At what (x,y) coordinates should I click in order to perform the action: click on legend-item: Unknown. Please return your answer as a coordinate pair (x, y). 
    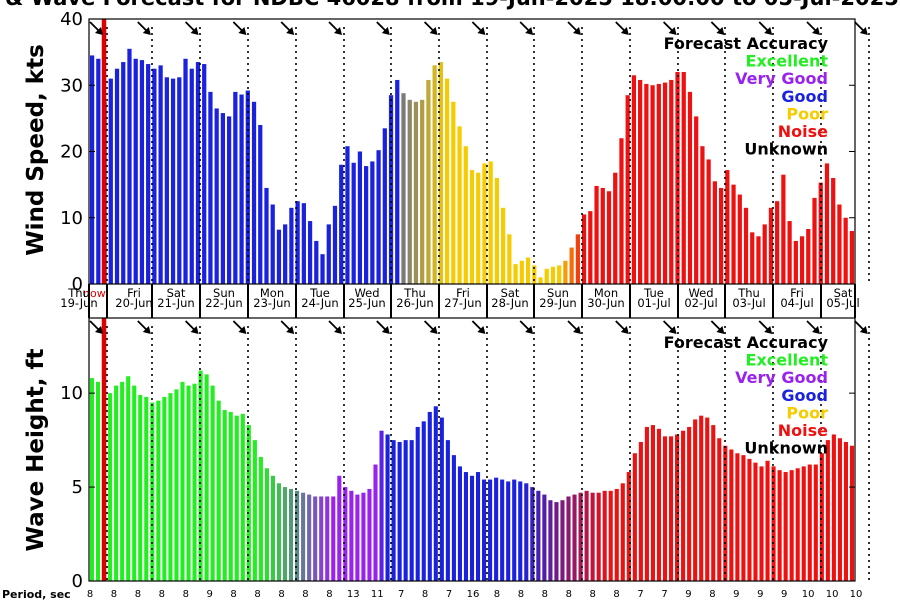
    Looking at the image, I should click on (786, 149).